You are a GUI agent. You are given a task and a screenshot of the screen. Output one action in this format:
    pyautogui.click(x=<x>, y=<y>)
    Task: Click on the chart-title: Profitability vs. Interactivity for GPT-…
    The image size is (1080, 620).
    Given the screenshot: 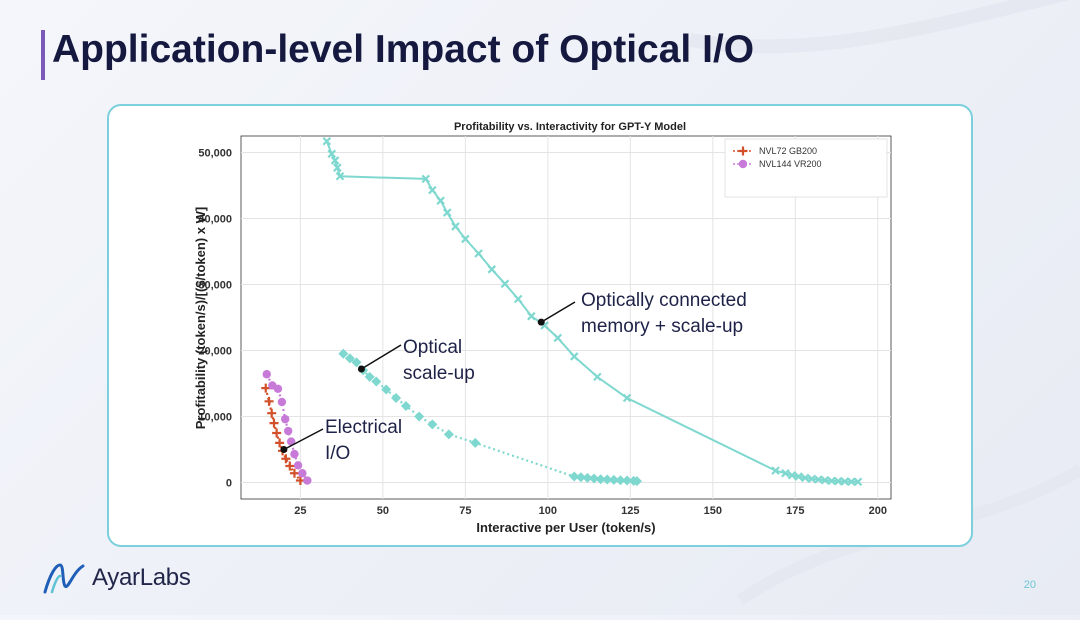 What is the action you would take?
    pyautogui.click(x=570, y=127)
    